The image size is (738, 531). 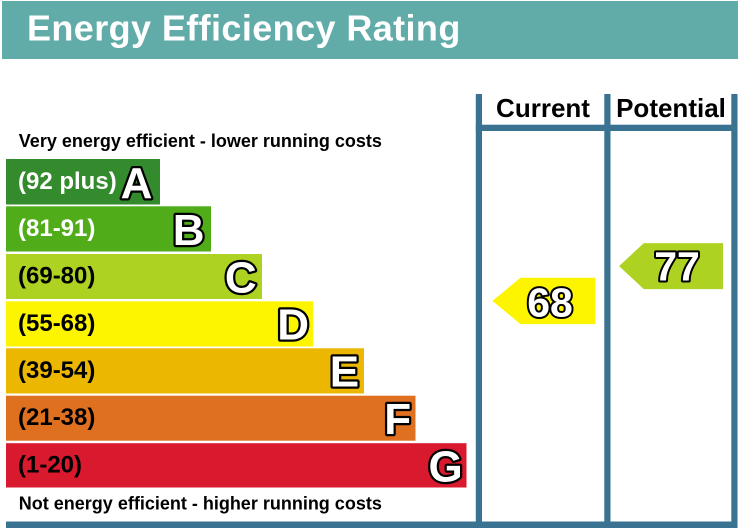 I want to click on svg-text: 68, so click(x=550, y=302).